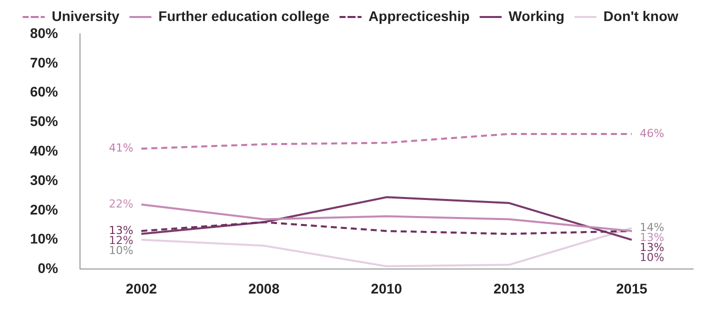 The image size is (723, 314). Describe the element at coordinates (44, 150) in the screenshot. I see `y-tick-label: 40%` at that location.